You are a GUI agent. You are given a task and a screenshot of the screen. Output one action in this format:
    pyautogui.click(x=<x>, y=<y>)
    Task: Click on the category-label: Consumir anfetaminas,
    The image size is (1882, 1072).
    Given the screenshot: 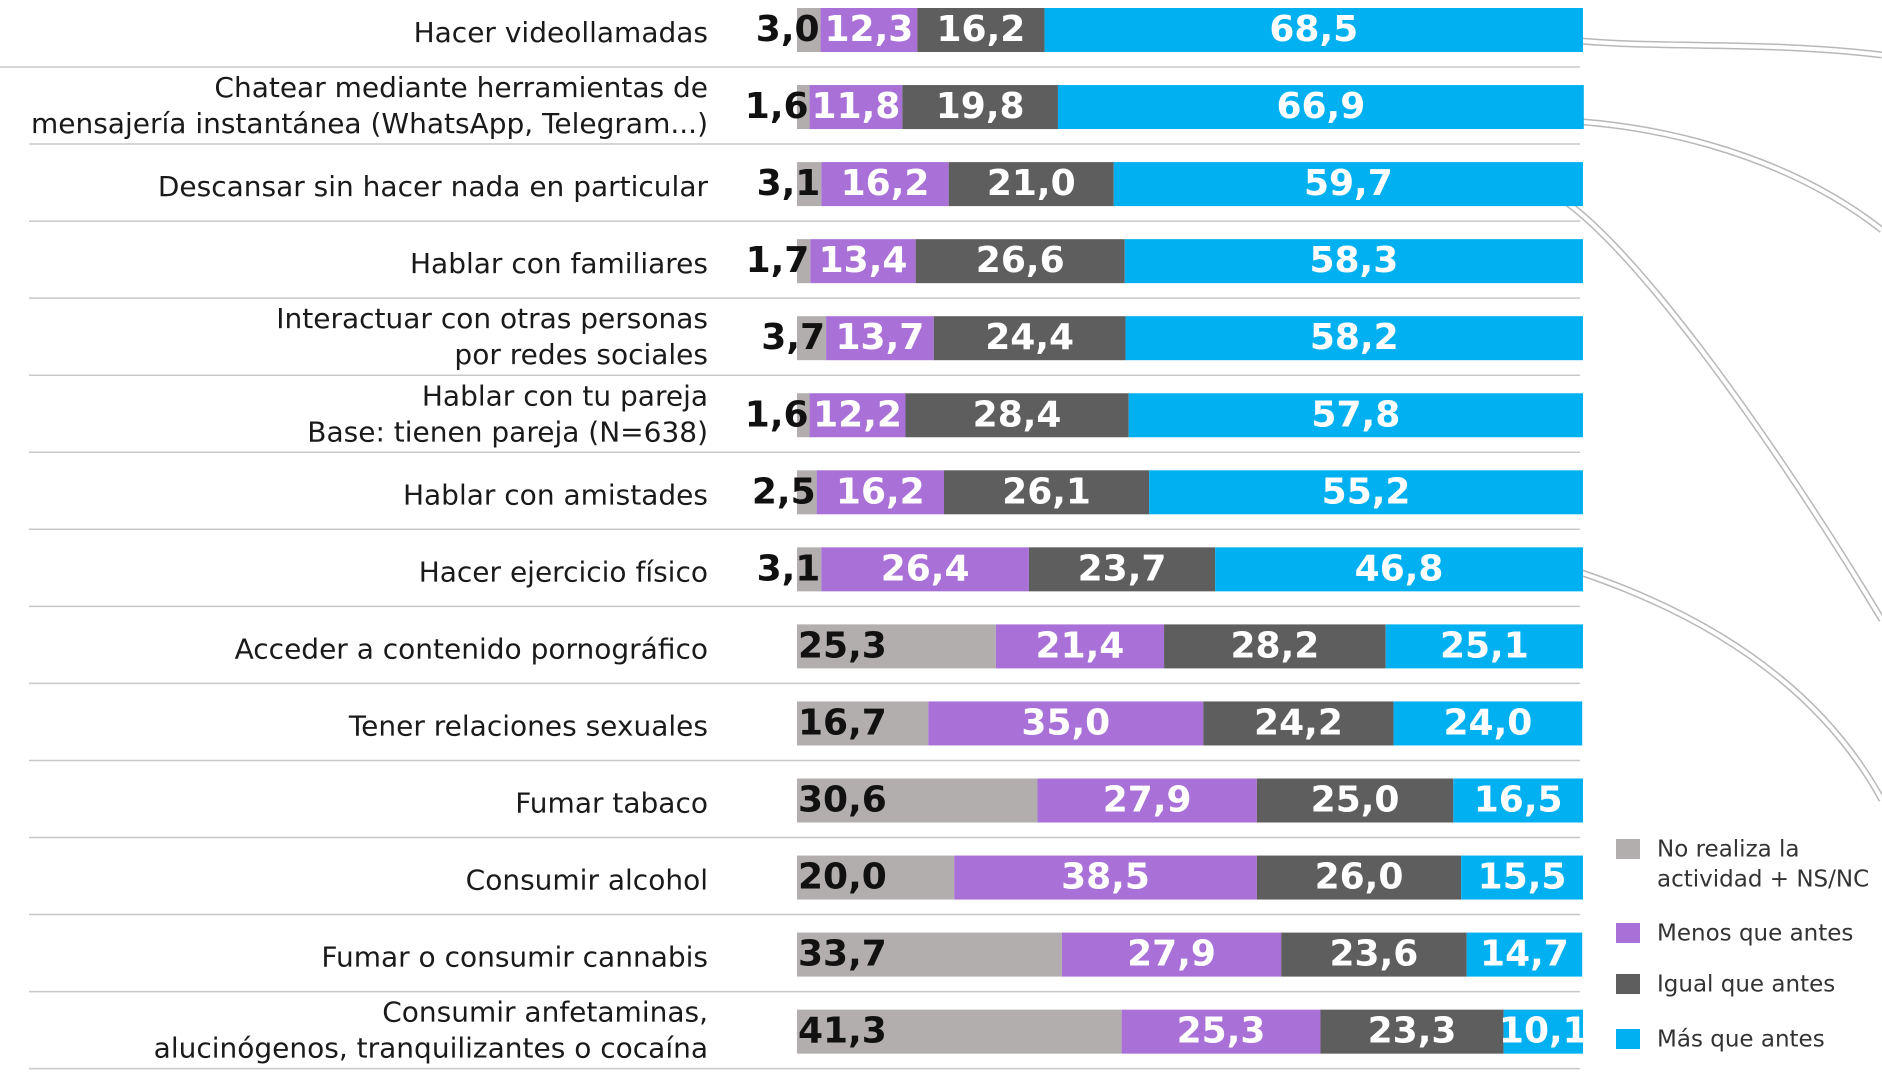 What is the action you would take?
    pyautogui.click(x=545, y=1012)
    